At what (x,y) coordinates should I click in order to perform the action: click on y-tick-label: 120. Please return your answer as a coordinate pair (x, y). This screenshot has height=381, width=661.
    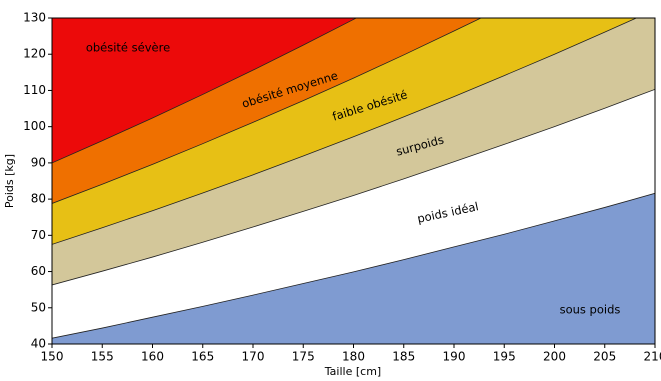
    Looking at the image, I should click on (34, 54).